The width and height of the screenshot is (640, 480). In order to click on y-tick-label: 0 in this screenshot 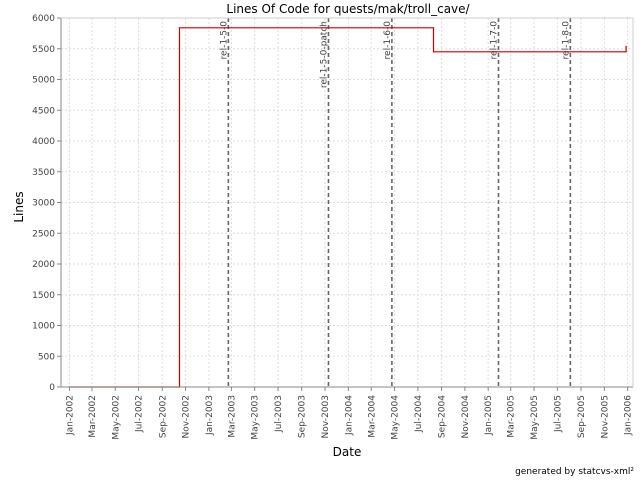, I will do `click(52, 388)`.